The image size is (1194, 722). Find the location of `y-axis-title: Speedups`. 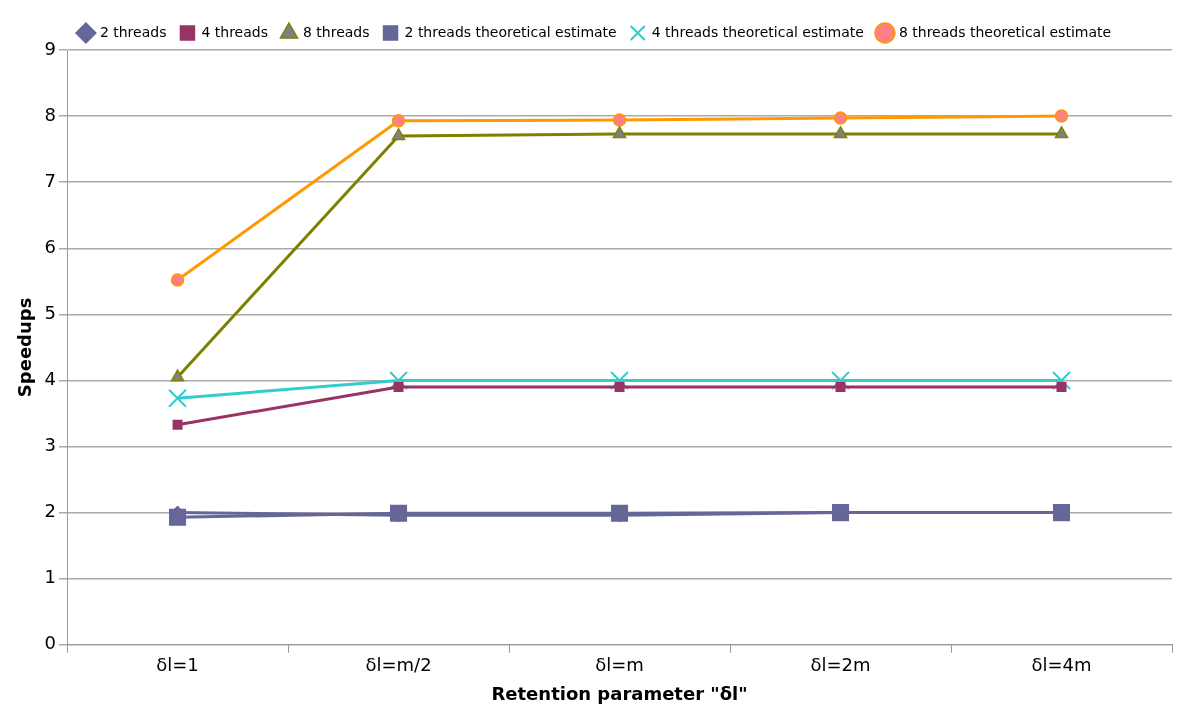

y-axis-title: Speedups is located at coordinates (25, 347).